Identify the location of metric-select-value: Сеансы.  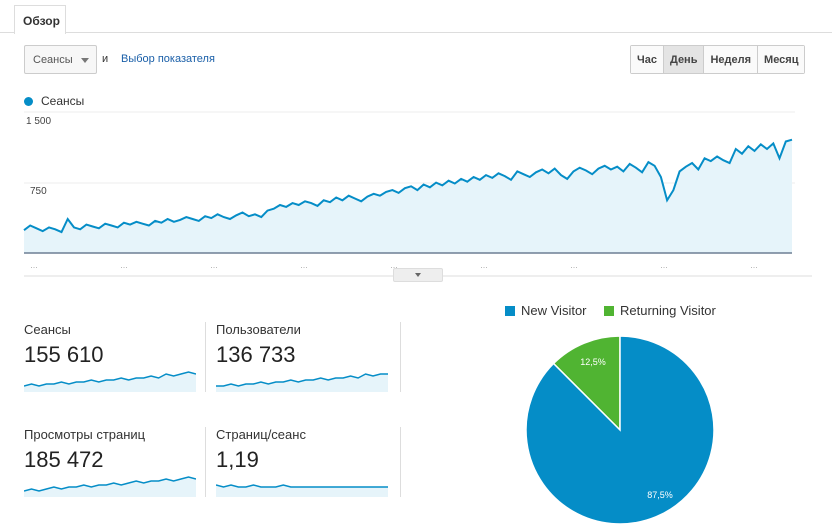
(53, 60).